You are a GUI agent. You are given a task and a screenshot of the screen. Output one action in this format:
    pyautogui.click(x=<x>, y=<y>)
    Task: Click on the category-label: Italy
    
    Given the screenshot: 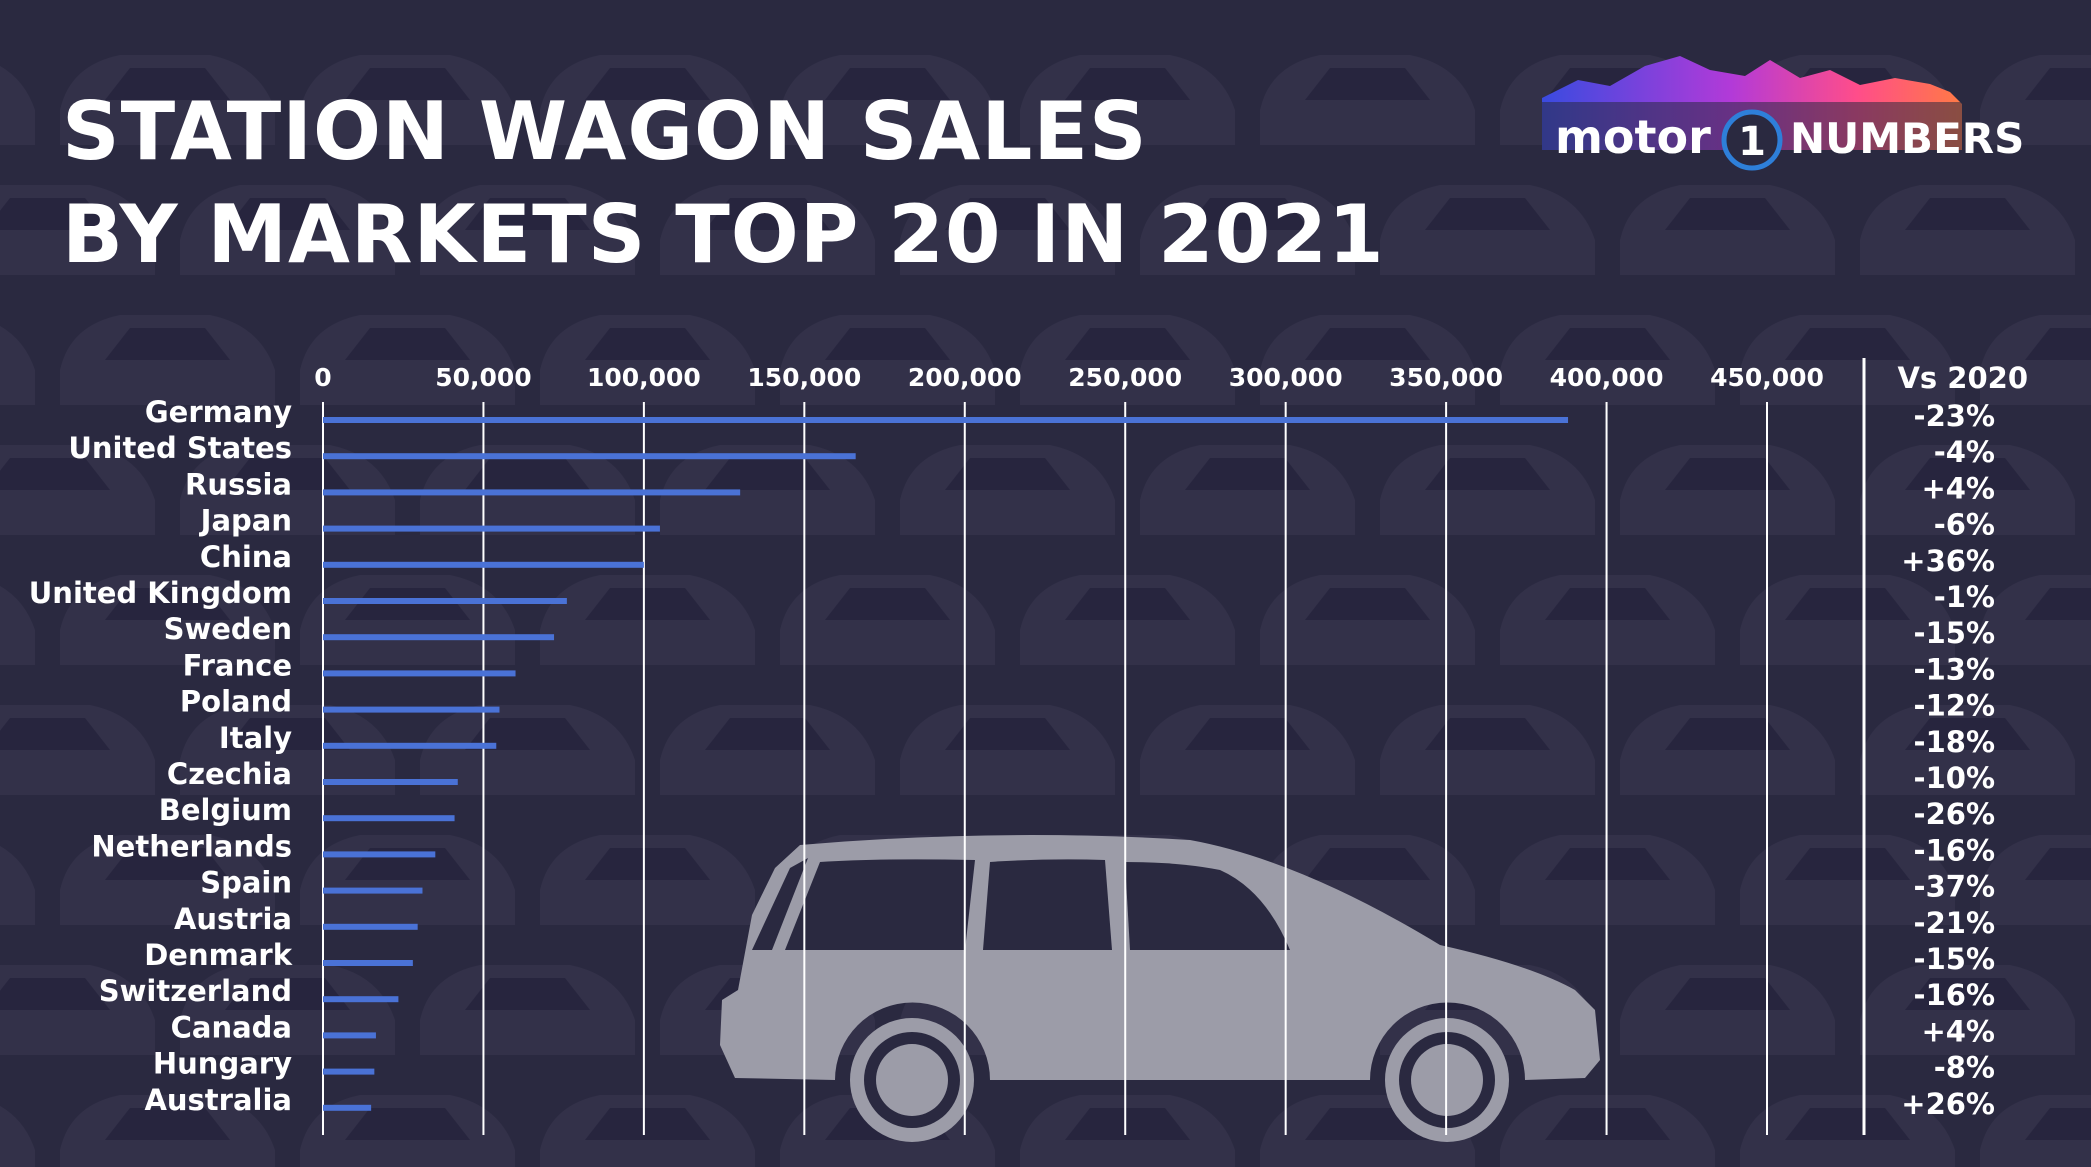 What is the action you would take?
    pyautogui.click(x=255, y=738)
    